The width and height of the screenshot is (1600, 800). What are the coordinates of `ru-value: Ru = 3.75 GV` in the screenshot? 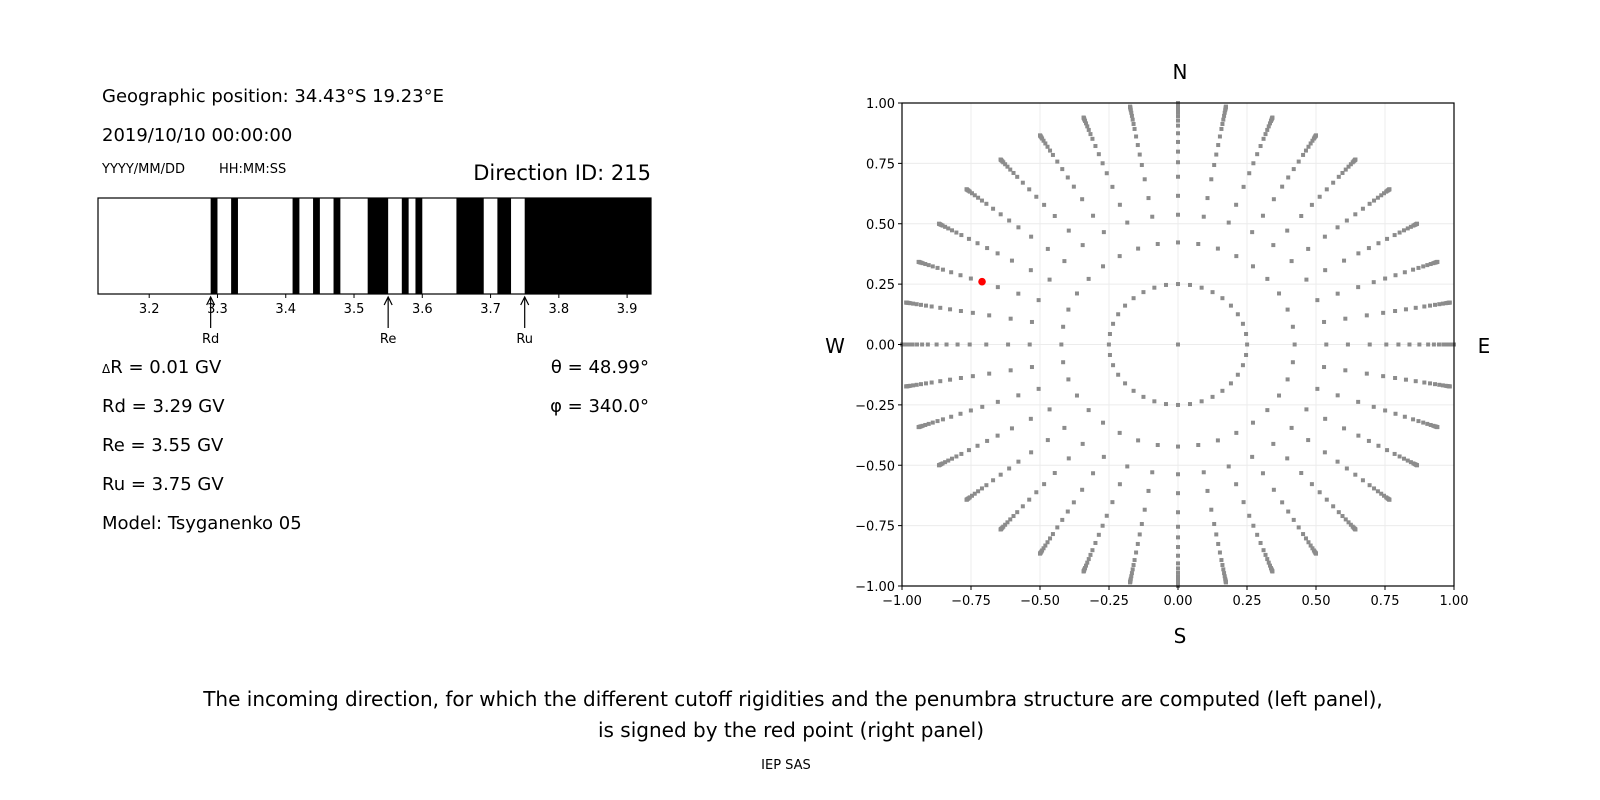 It's located at (163, 484).